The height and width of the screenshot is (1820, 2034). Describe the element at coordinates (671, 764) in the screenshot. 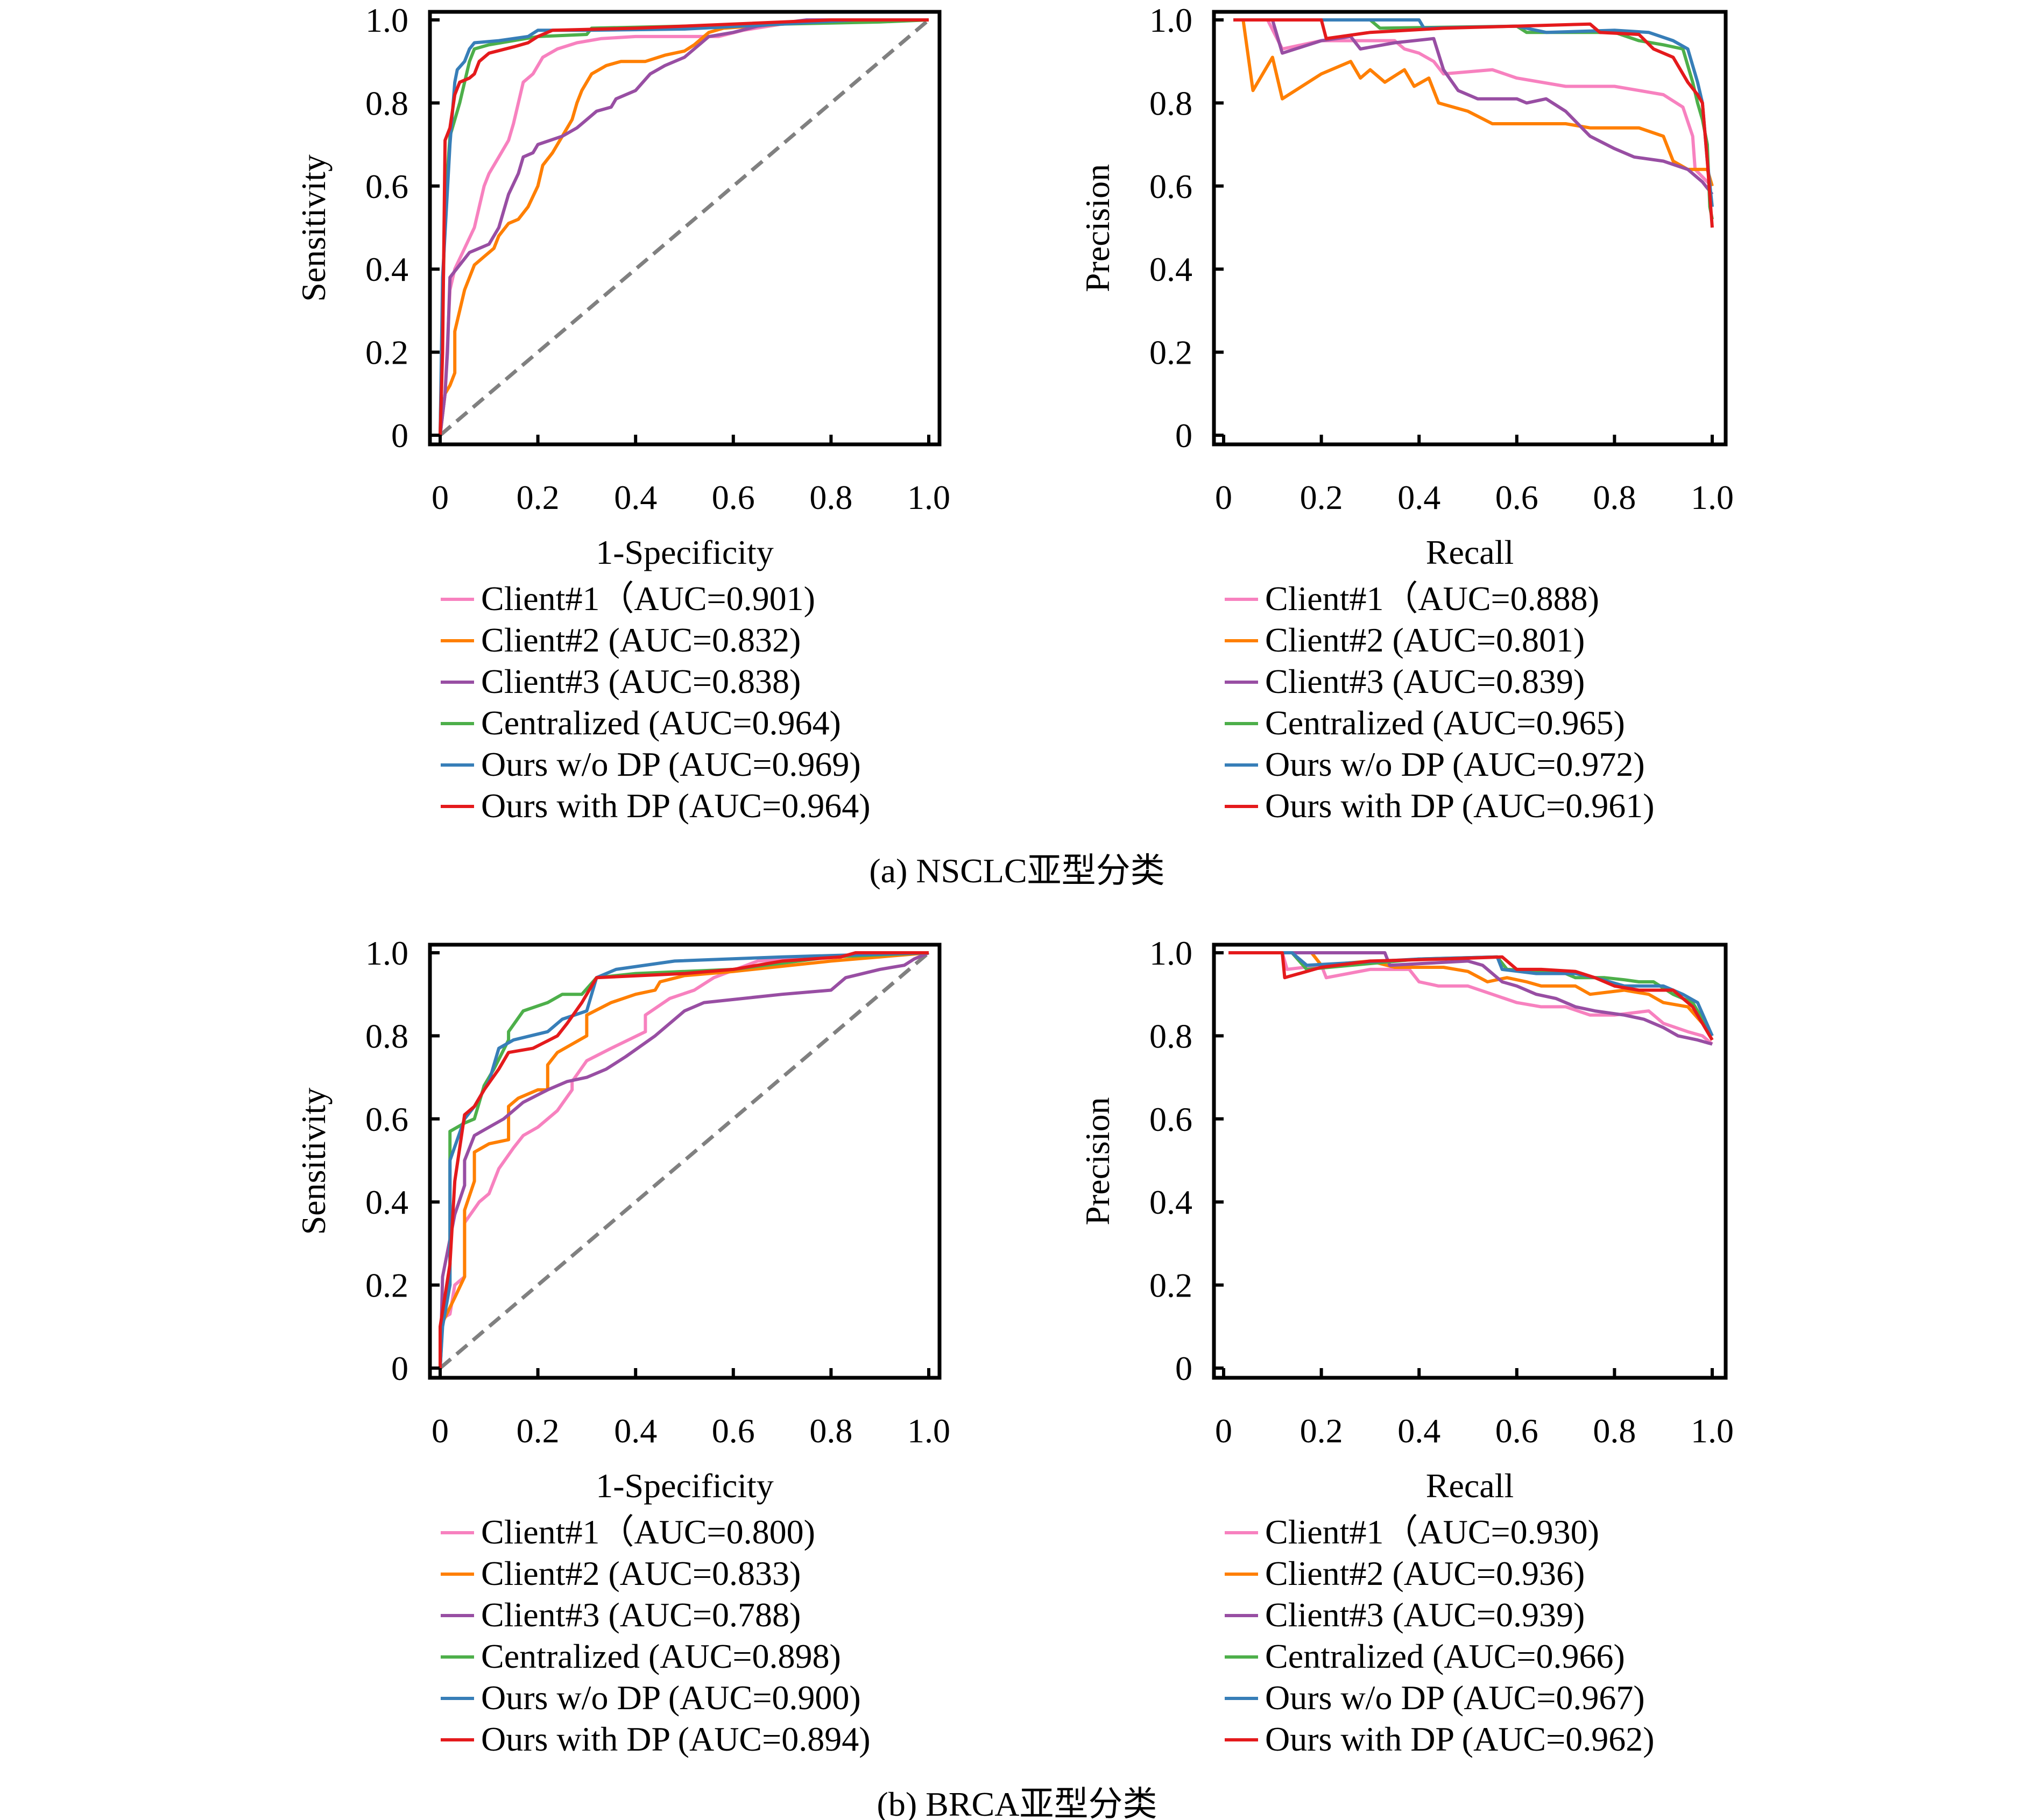

I see `legend-label: Ours w/o DP (AUC=0.969)` at that location.